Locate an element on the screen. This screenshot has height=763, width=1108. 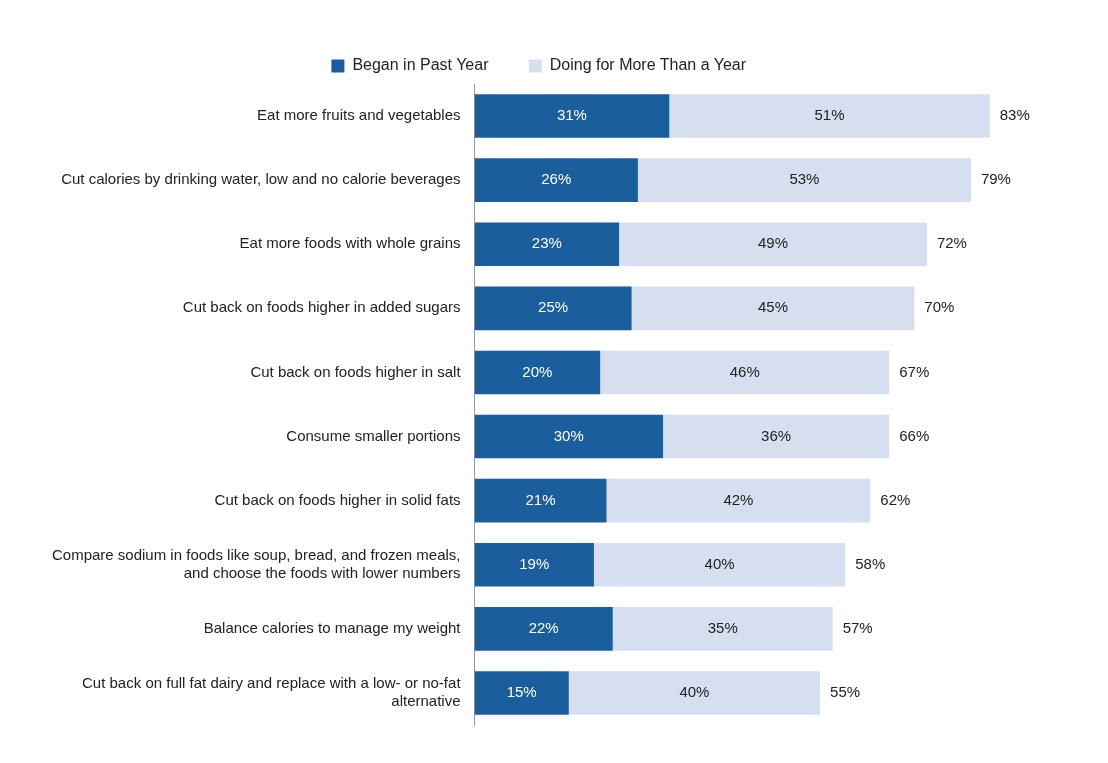
y-tick-label: Consume smaller portions is located at coordinates (373, 435).